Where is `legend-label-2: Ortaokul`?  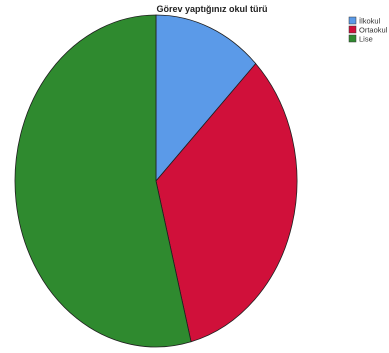
legend-label-2: Ortaokul is located at coordinates (373, 30).